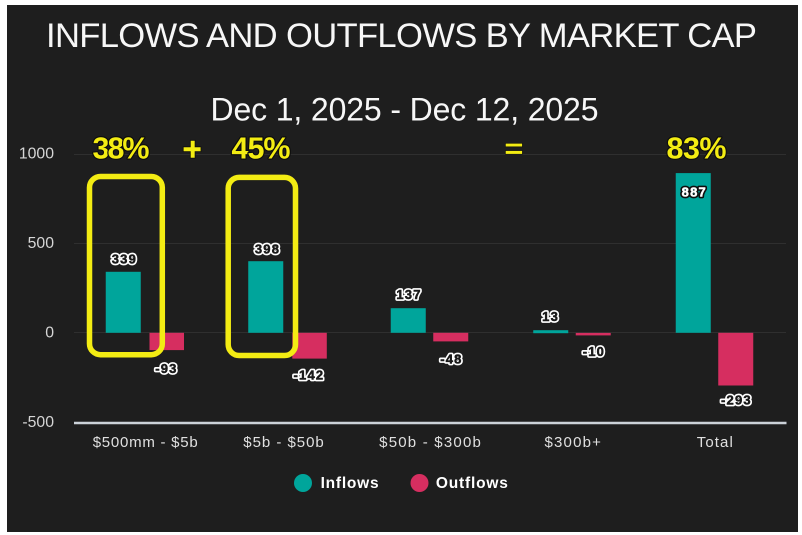  What do you see at coordinates (49, 333) in the screenshot?
I see `svg-text: 0` at bounding box center [49, 333].